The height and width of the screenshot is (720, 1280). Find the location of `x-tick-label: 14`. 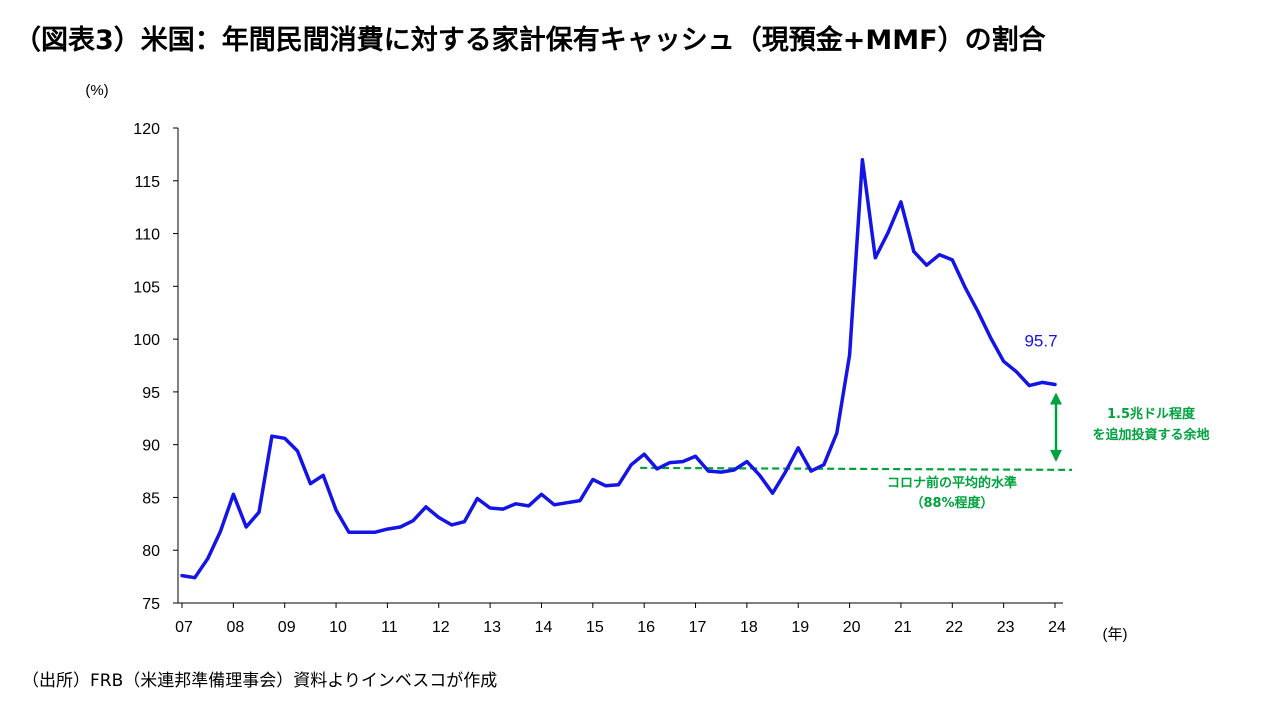

x-tick-label: 14 is located at coordinates (544, 627).